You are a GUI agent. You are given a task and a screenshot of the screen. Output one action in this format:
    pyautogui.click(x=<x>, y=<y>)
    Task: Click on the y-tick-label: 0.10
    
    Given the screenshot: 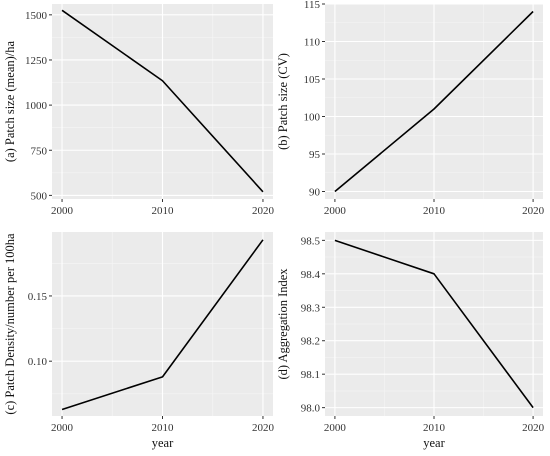 What is the action you would take?
    pyautogui.click(x=38, y=362)
    